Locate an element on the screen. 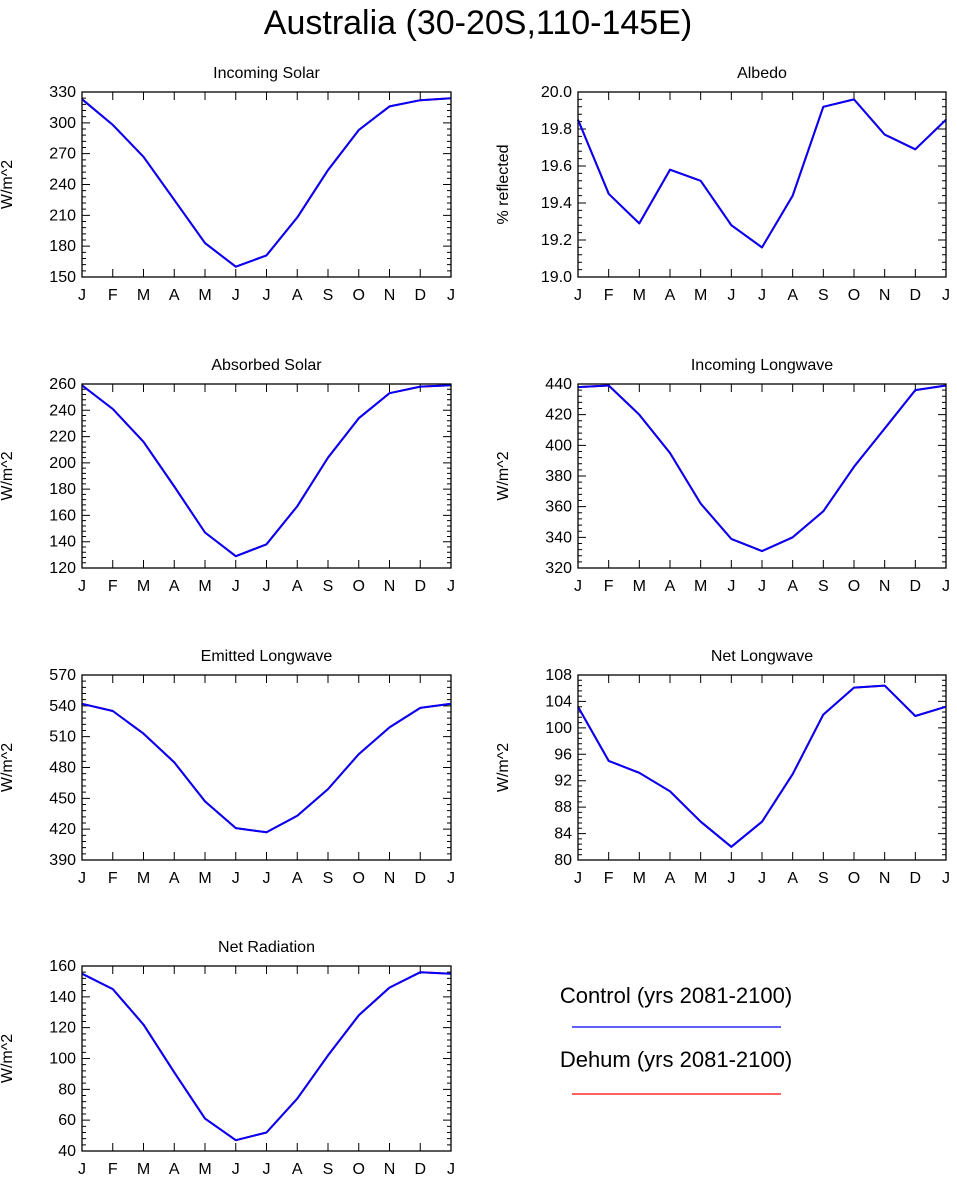 This screenshot has height=1187, width=957. y-tick-label: 570 is located at coordinates (62, 675).